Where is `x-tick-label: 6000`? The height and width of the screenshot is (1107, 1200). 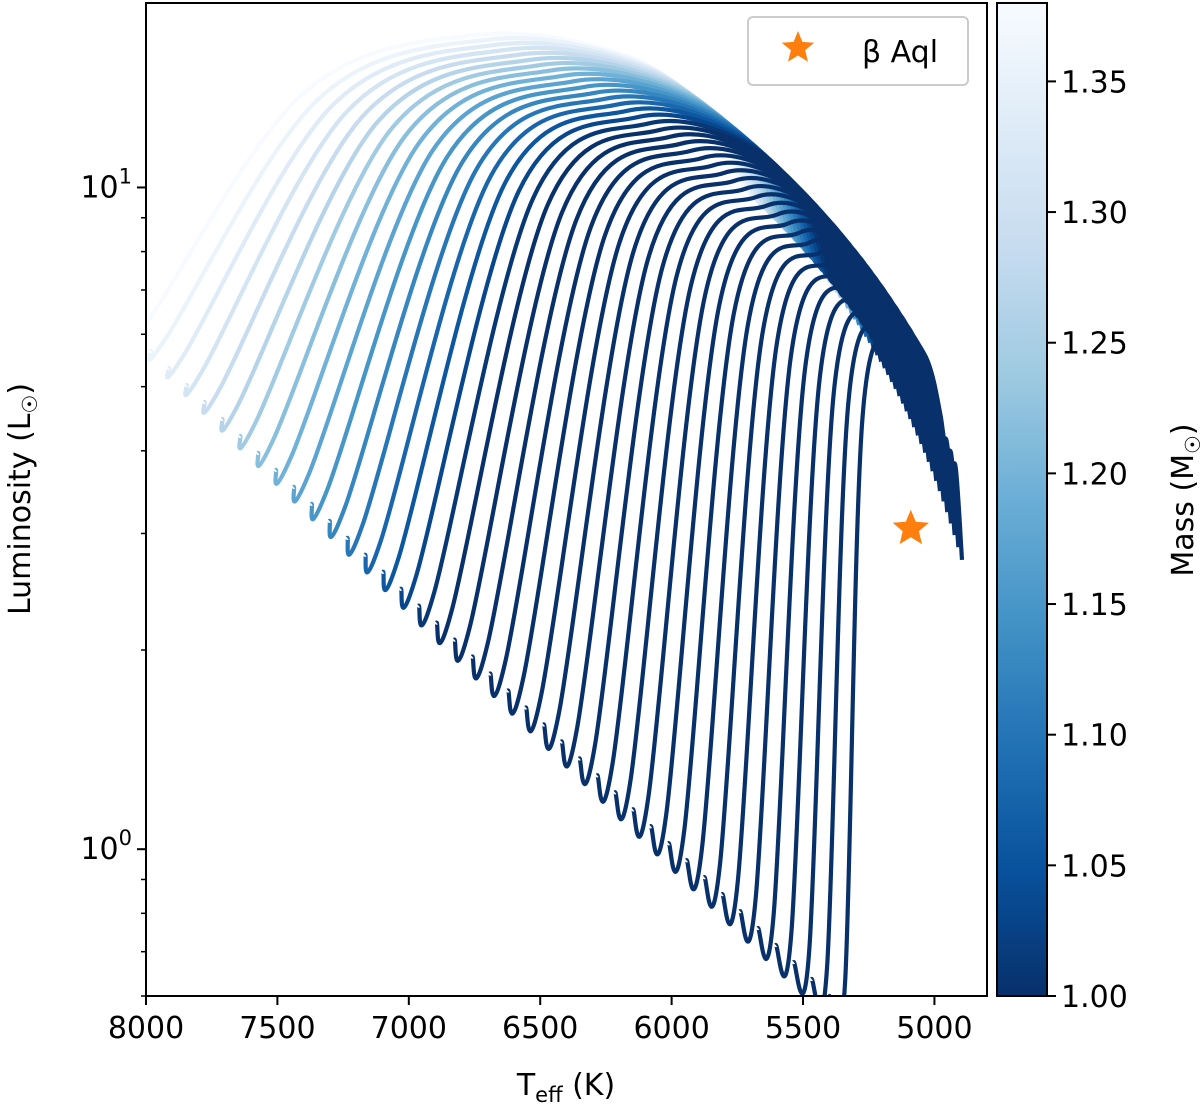 x-tick-label: 6000 is located at coordinates (671, 1028).